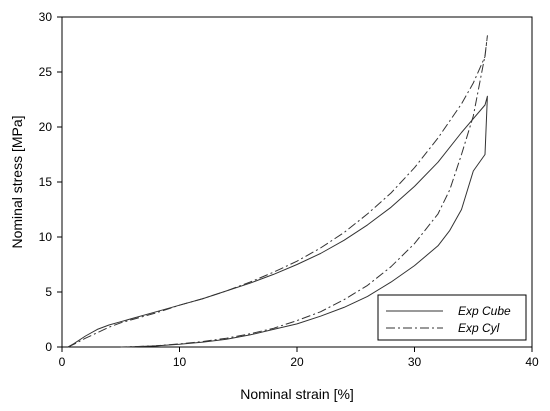 The width and height of the screenshot is (550, 411). What do you see at coordinates (484, 311) in the screenshot?
I see `legend-label-exp-cube: Exp Cube` at bounding box center [484, 311].